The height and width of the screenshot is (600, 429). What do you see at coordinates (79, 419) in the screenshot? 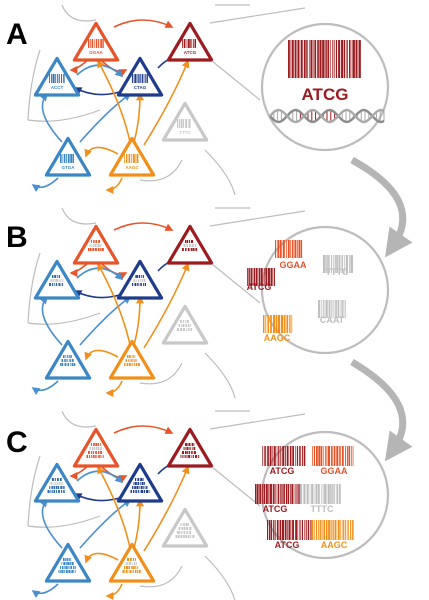
I see `panel-c-background-link` at bounding box center [79, 419].